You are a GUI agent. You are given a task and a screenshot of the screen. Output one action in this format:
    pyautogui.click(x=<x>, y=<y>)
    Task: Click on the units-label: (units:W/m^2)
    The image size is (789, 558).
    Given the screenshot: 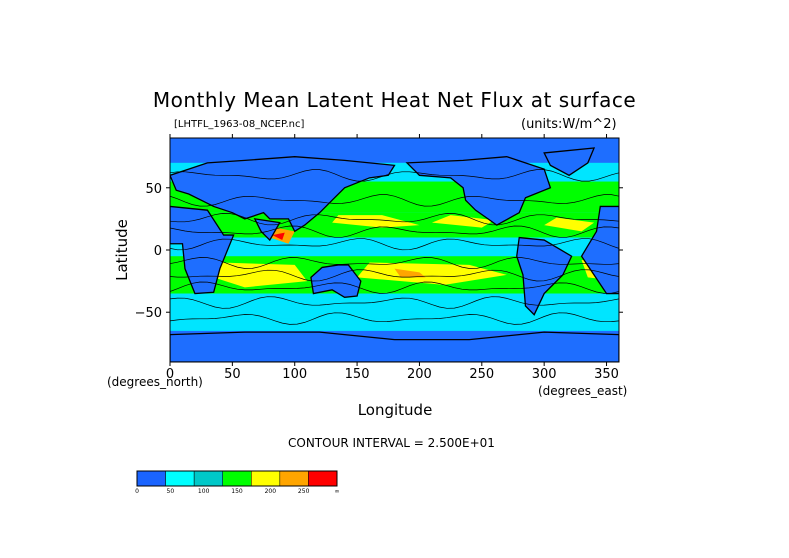 What is the action you would take?
    pyautogui.click(x=569, y=124)
    